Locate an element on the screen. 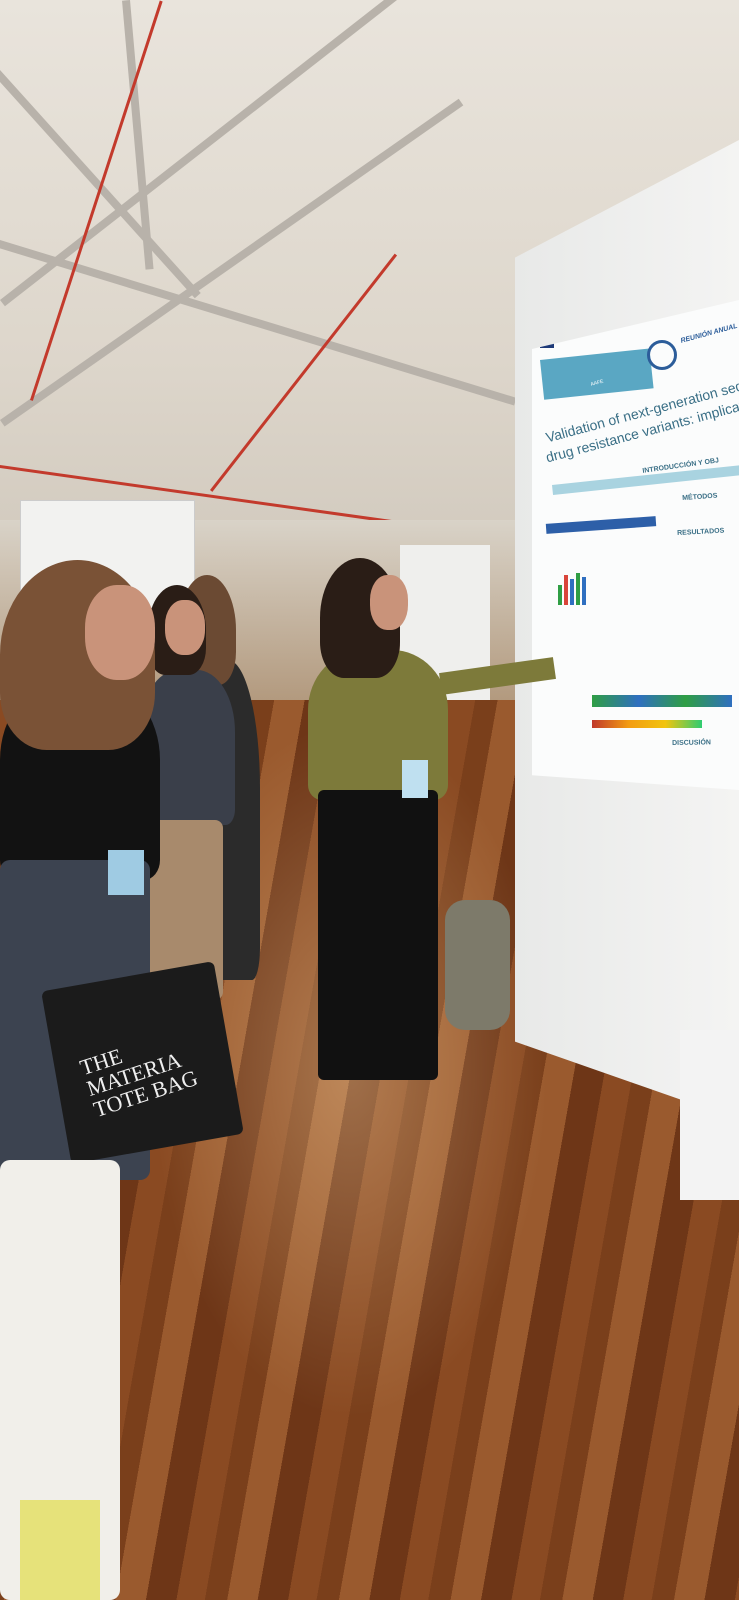 The image size is (739, 1600). event-logo-text: REUNIÓN ANUAL BIOCIENCIAS is located at coordinates (709, 328).